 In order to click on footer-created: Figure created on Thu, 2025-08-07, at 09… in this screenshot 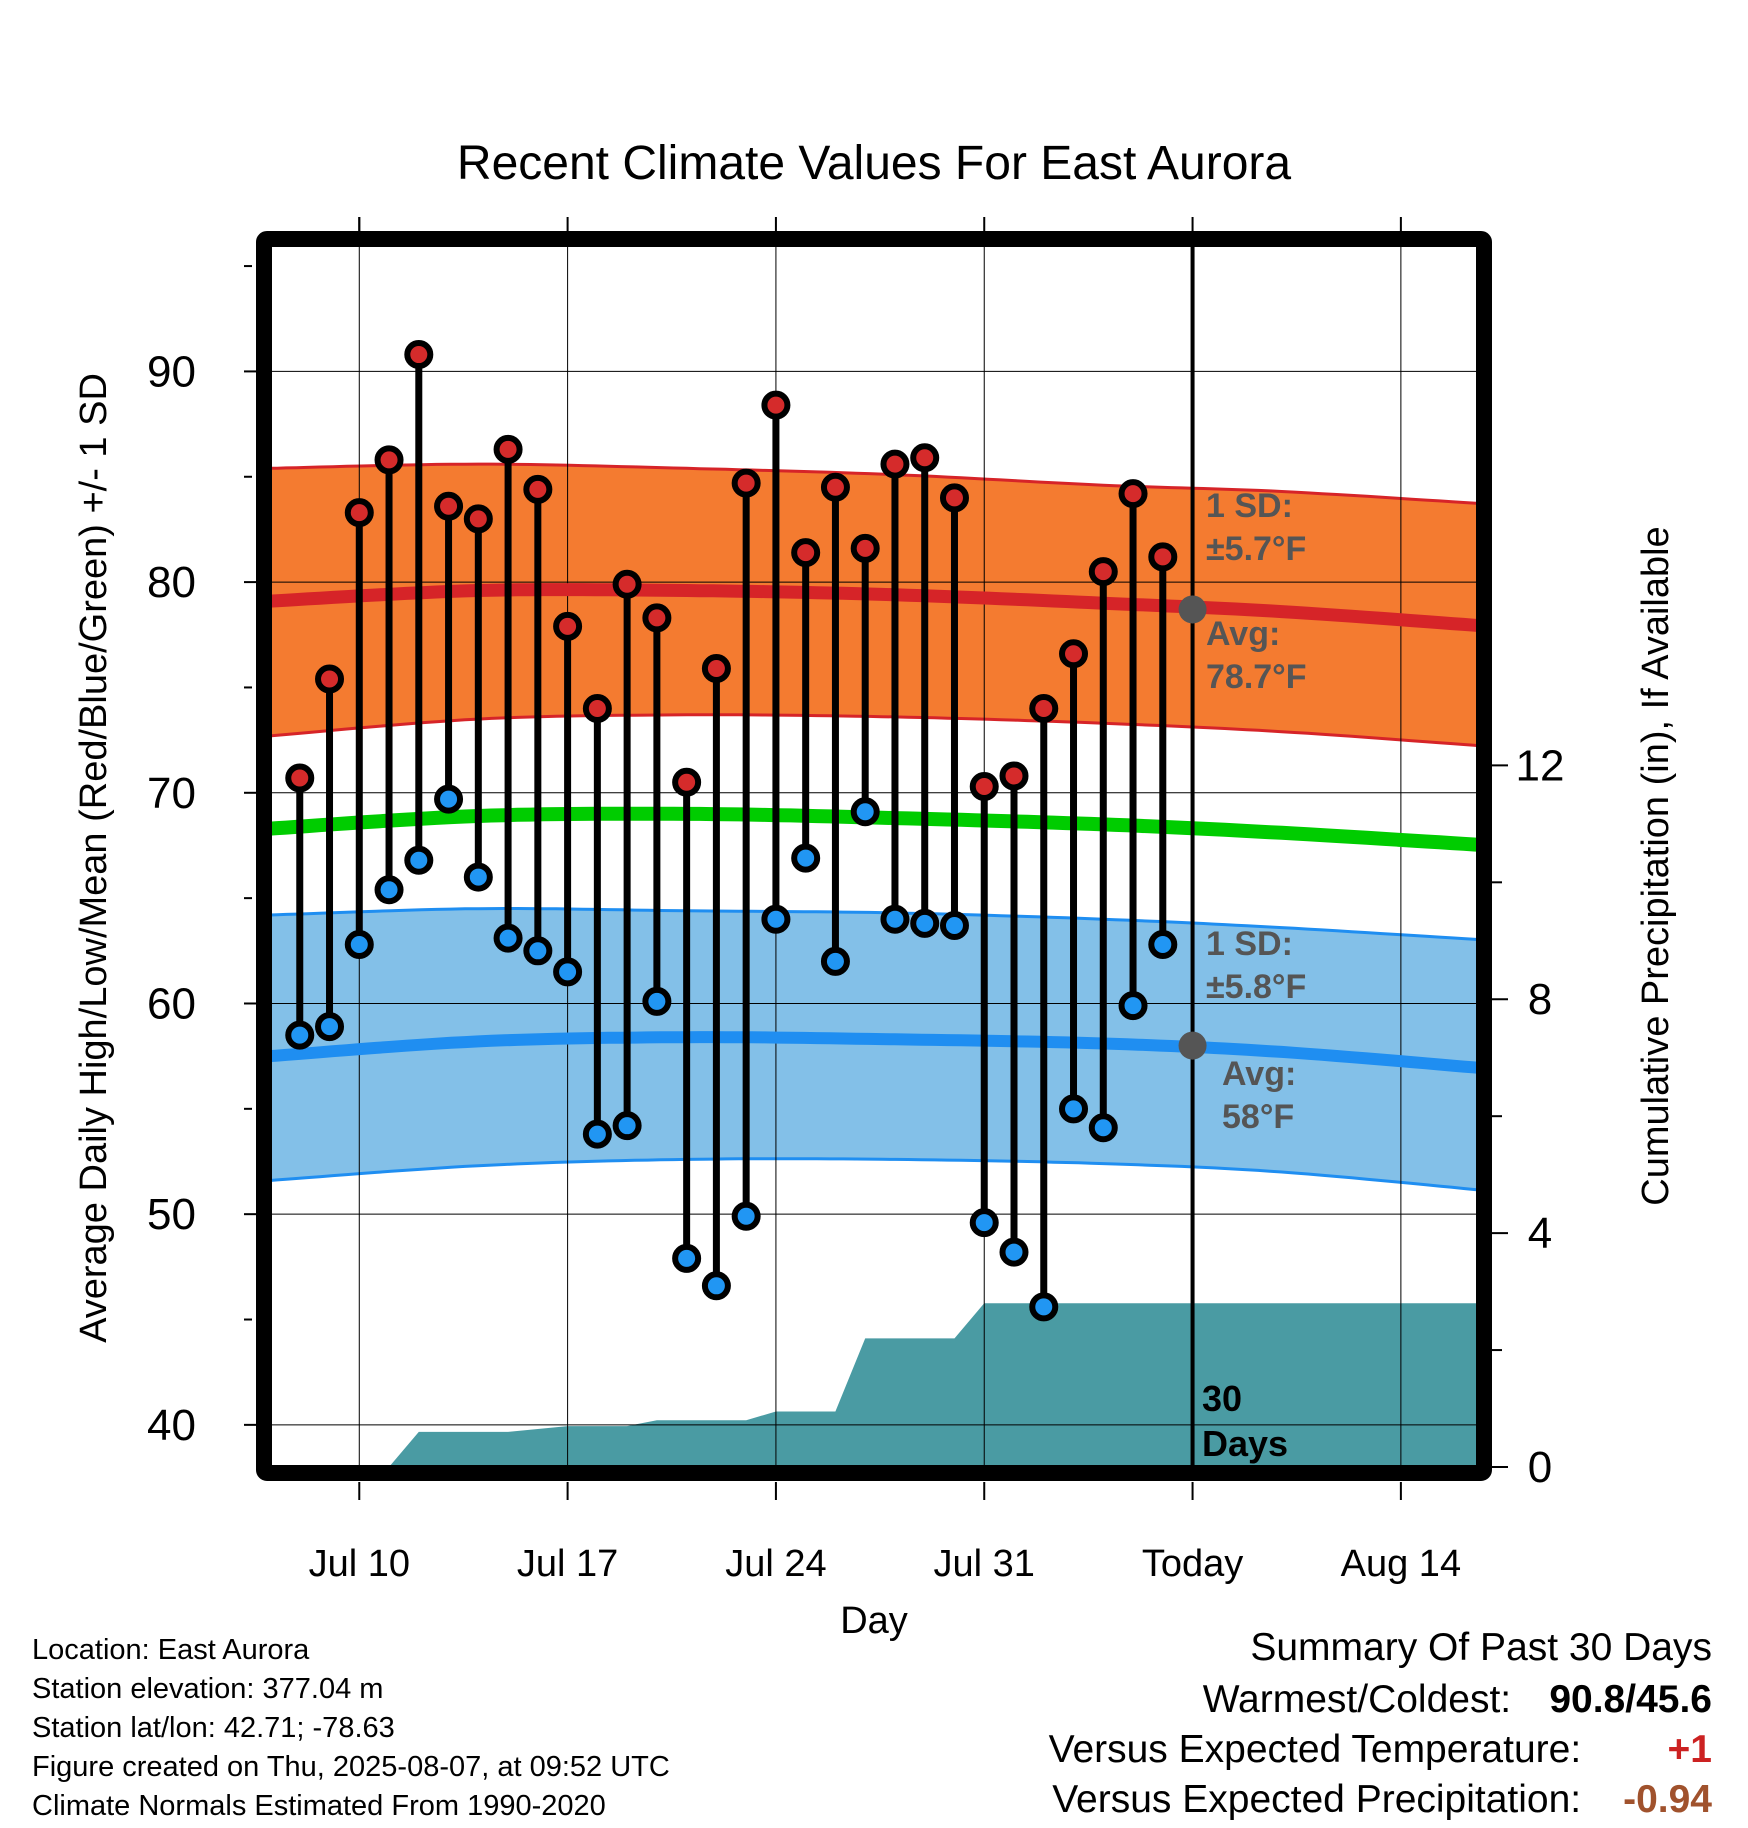, I will do `click(351, 1767)`.